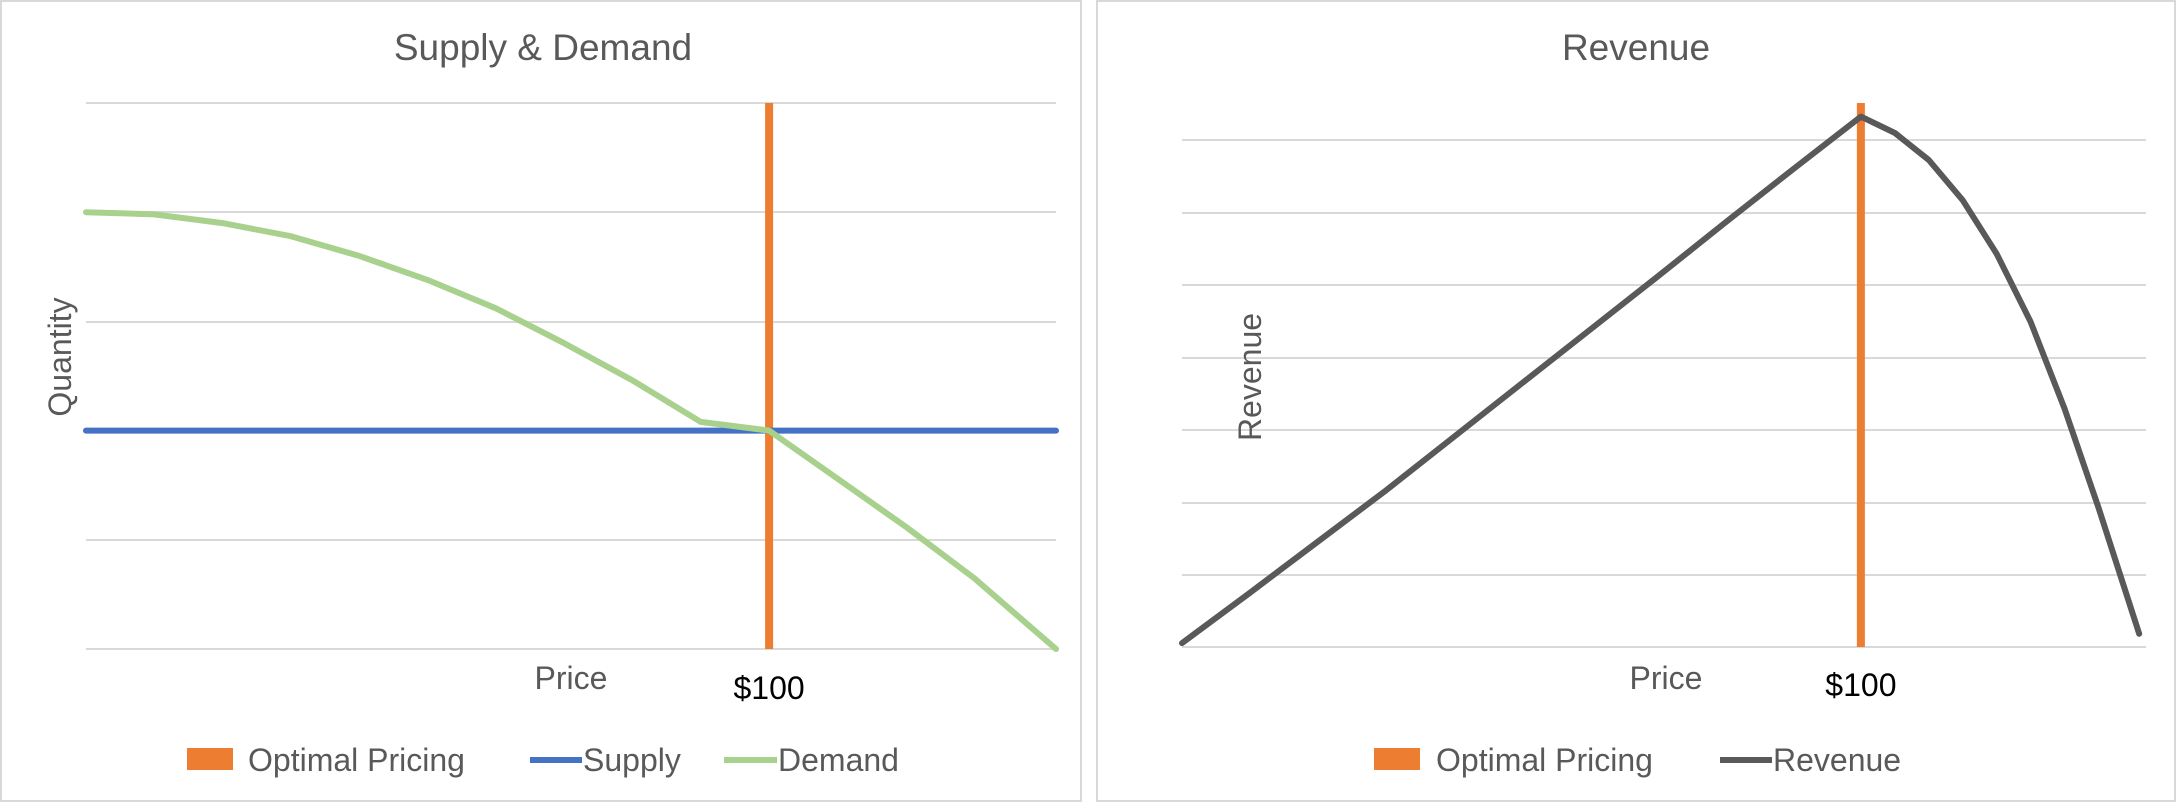 The width and height of the screenshot is (2176, 804). What do you see at coordinates (632, 760) in the screenshot?
I see `legend-label-supply: Supply` at bounding box center [632, 760].